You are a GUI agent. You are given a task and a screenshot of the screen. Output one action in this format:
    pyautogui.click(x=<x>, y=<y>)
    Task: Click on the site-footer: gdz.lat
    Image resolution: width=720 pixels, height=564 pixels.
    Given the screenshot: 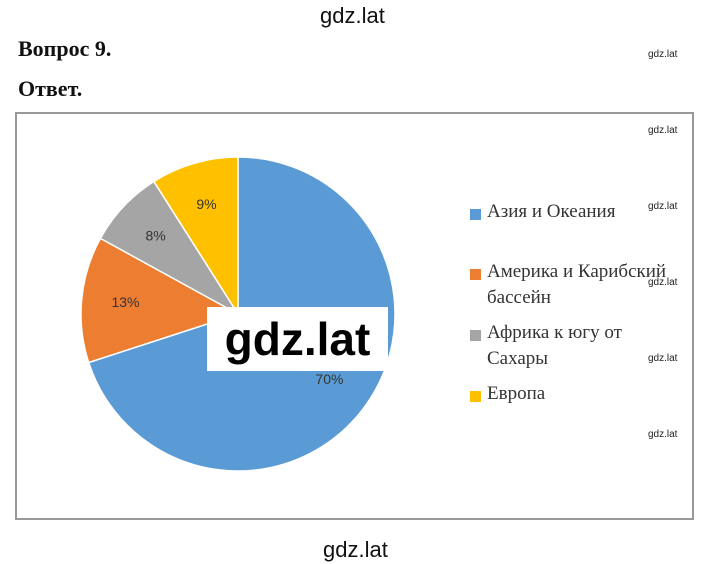 What is the action you would take?
    pyautogui.click(x=355, y=549)
    